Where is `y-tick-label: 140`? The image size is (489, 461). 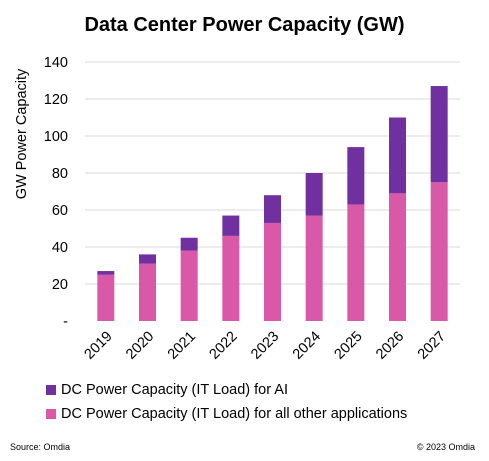
y-tick-label: 140 is located at coordinates (56, 63).